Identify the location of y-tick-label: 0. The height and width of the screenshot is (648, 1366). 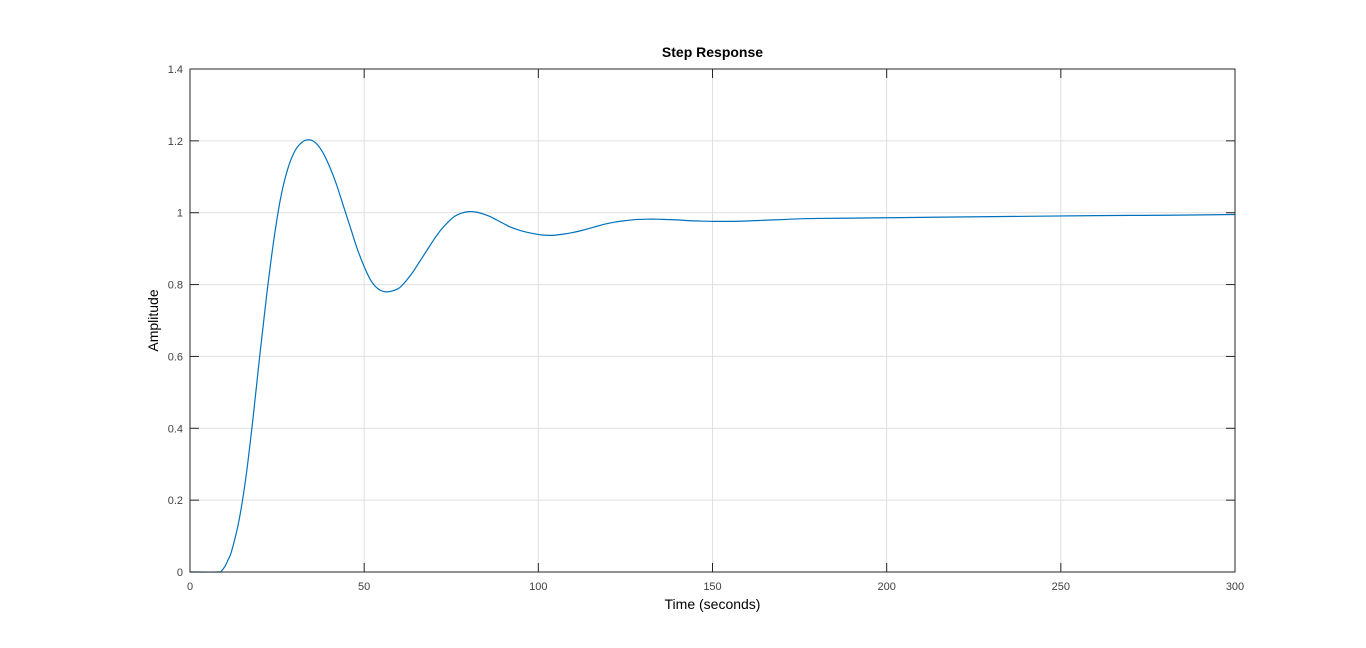
(180, 573).